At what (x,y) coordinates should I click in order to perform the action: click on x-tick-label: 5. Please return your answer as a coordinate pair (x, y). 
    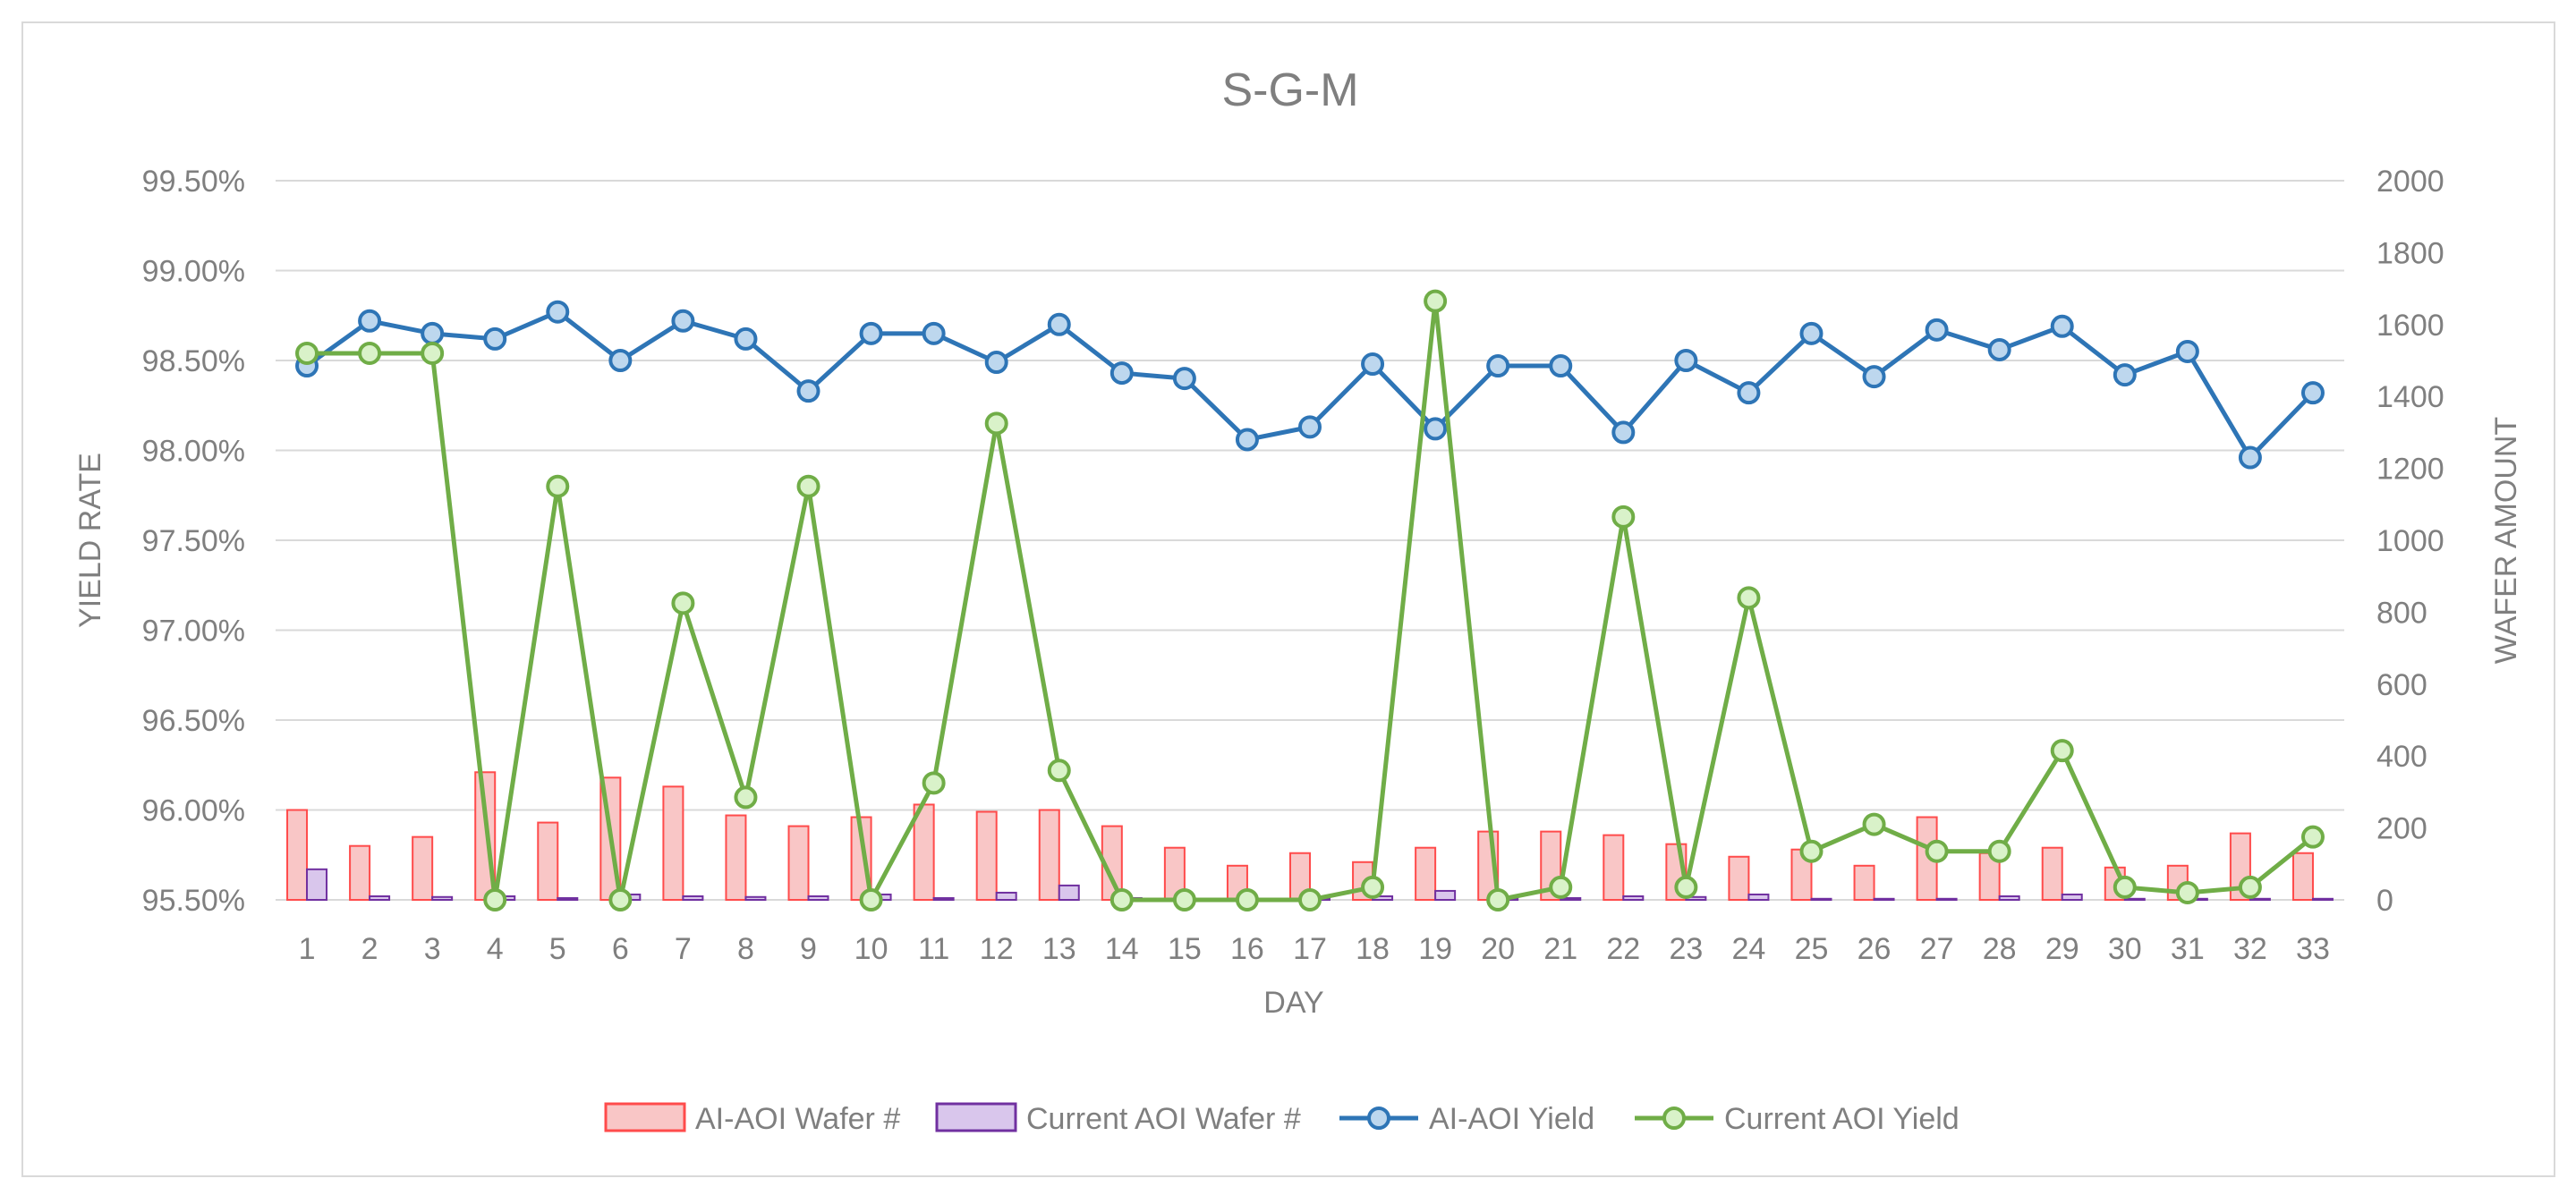
    Looking at the image, I should click on (557, 949).